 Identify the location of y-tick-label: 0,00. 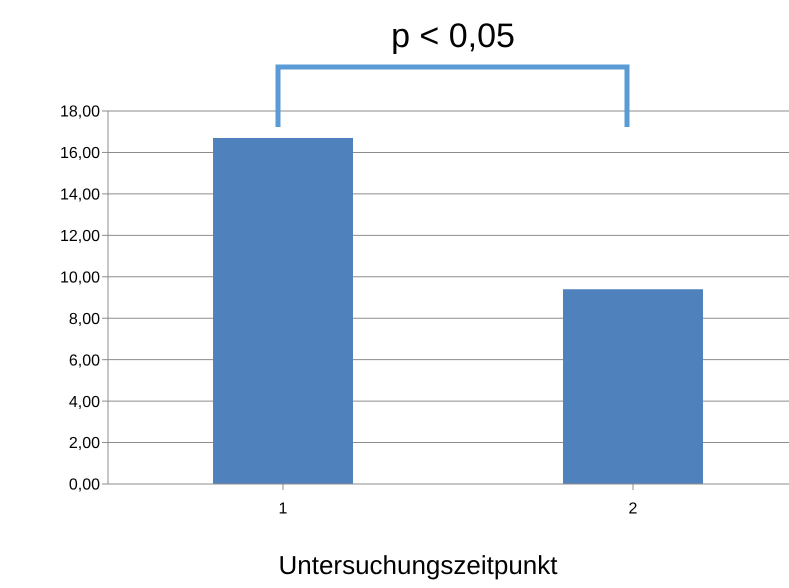
(84, 485).